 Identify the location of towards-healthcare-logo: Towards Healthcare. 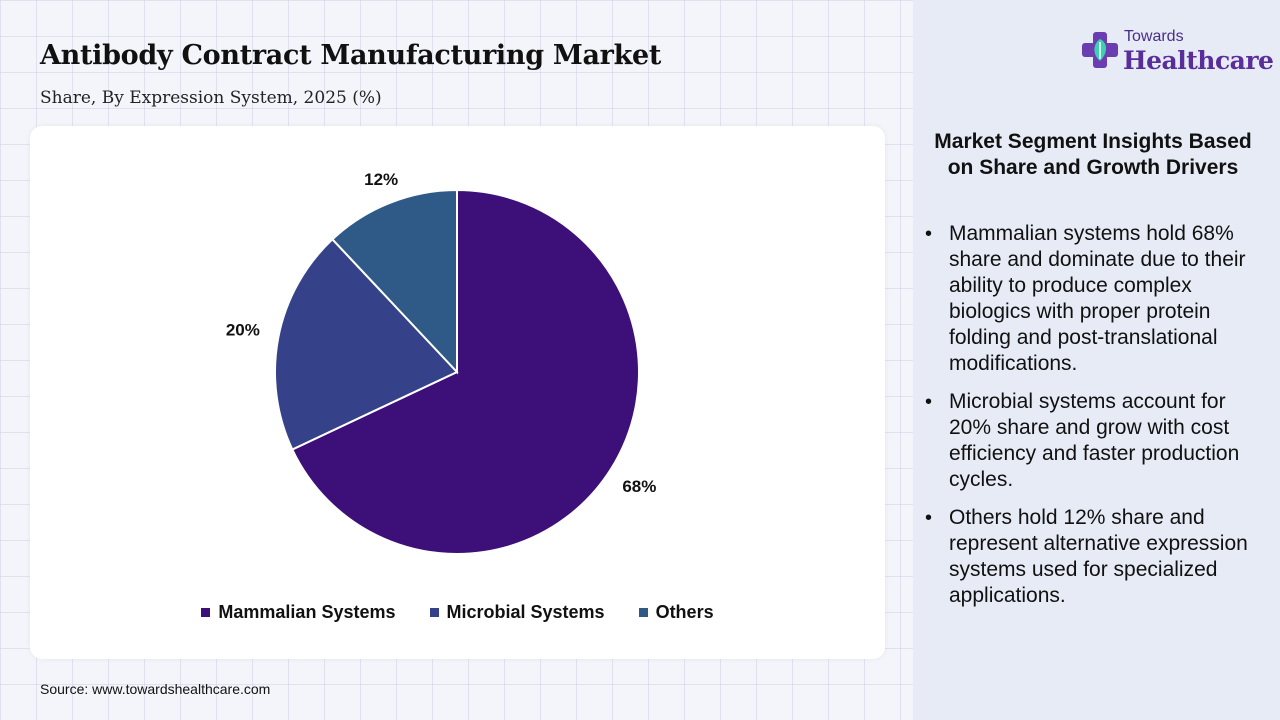
(1177, 52).